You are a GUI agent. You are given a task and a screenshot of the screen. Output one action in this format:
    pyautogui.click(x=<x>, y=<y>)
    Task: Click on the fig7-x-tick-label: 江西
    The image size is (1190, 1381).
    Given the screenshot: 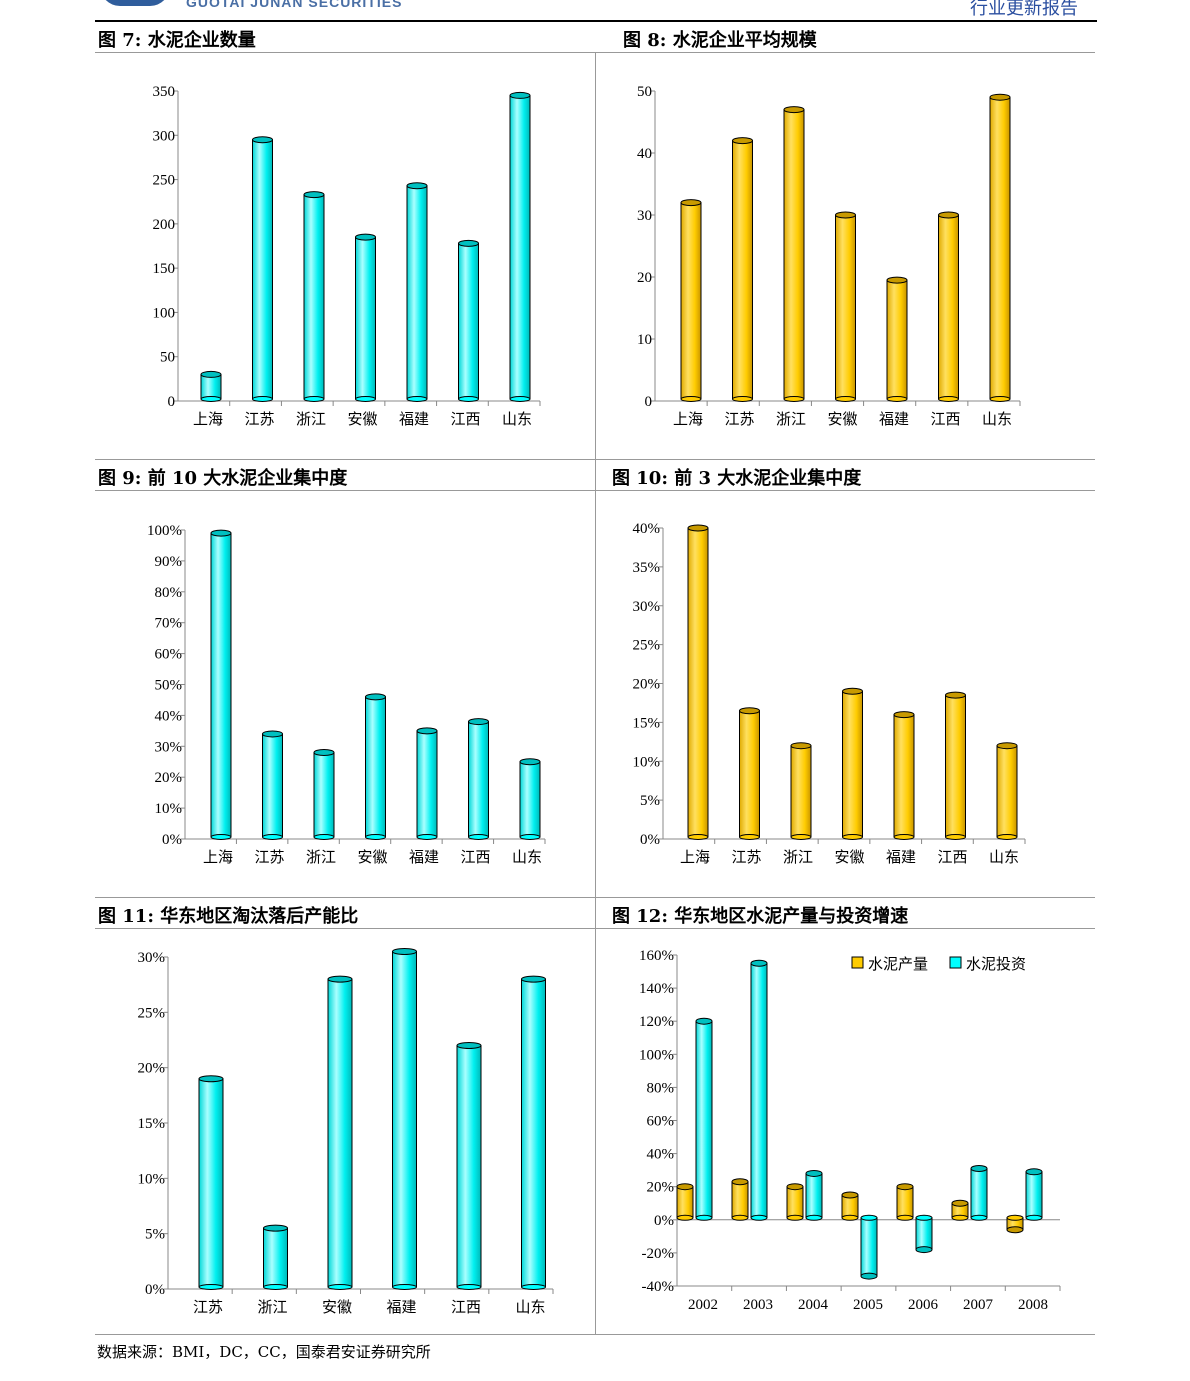 What is the action you would take?
    pyautogui.click(x=465, y=419)
    